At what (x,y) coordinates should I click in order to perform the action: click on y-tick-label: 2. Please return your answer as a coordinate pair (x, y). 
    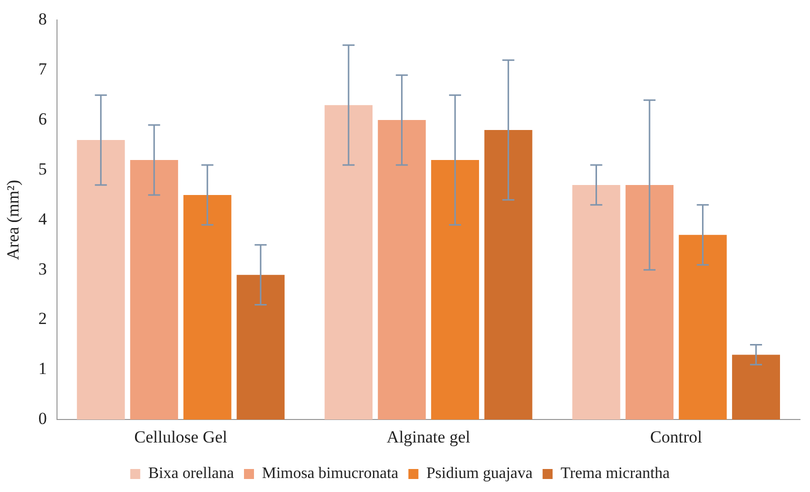
    Looking at the image, I should click on (42, 318).